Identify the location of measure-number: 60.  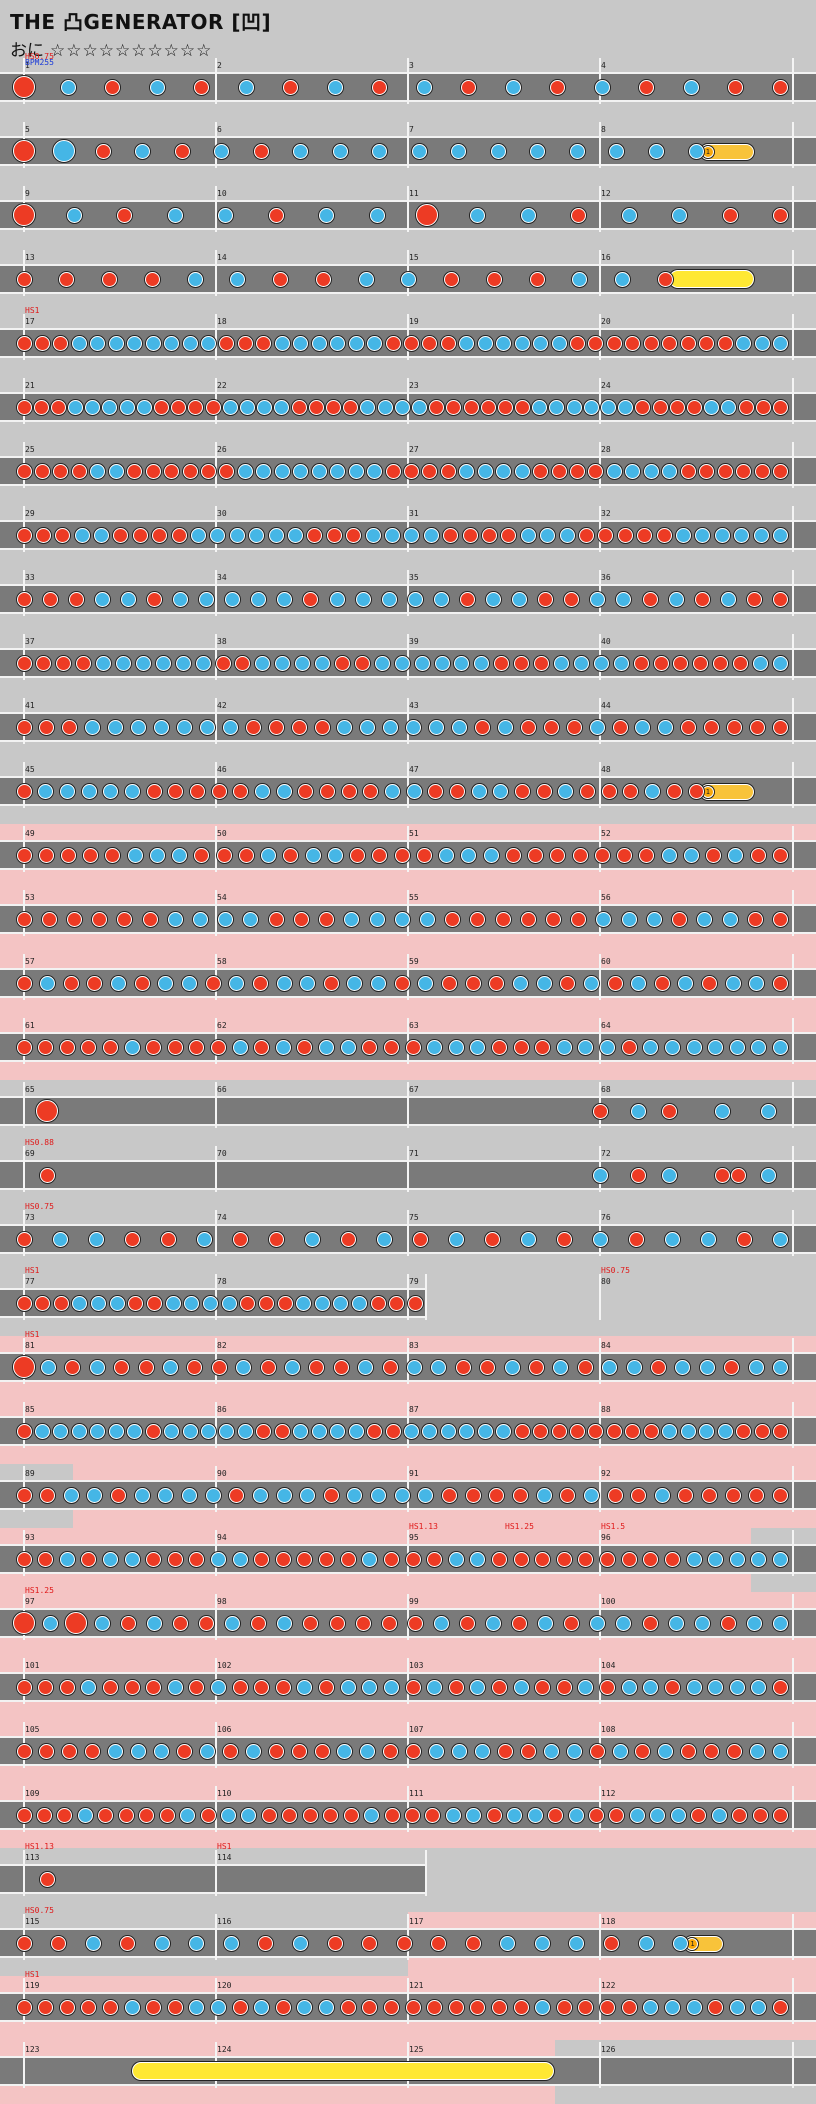
(606, 961).